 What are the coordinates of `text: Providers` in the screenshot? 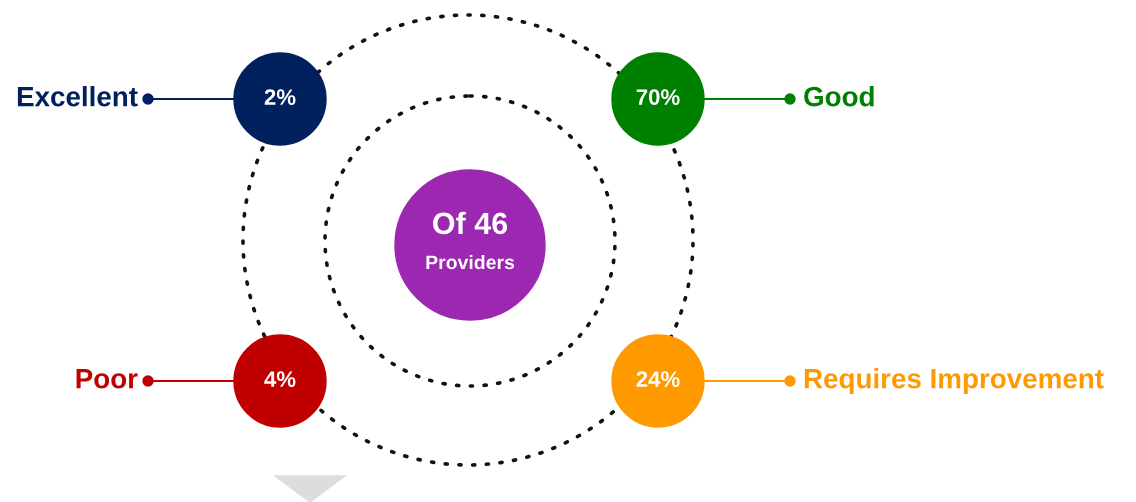 It's located at (470, 262).